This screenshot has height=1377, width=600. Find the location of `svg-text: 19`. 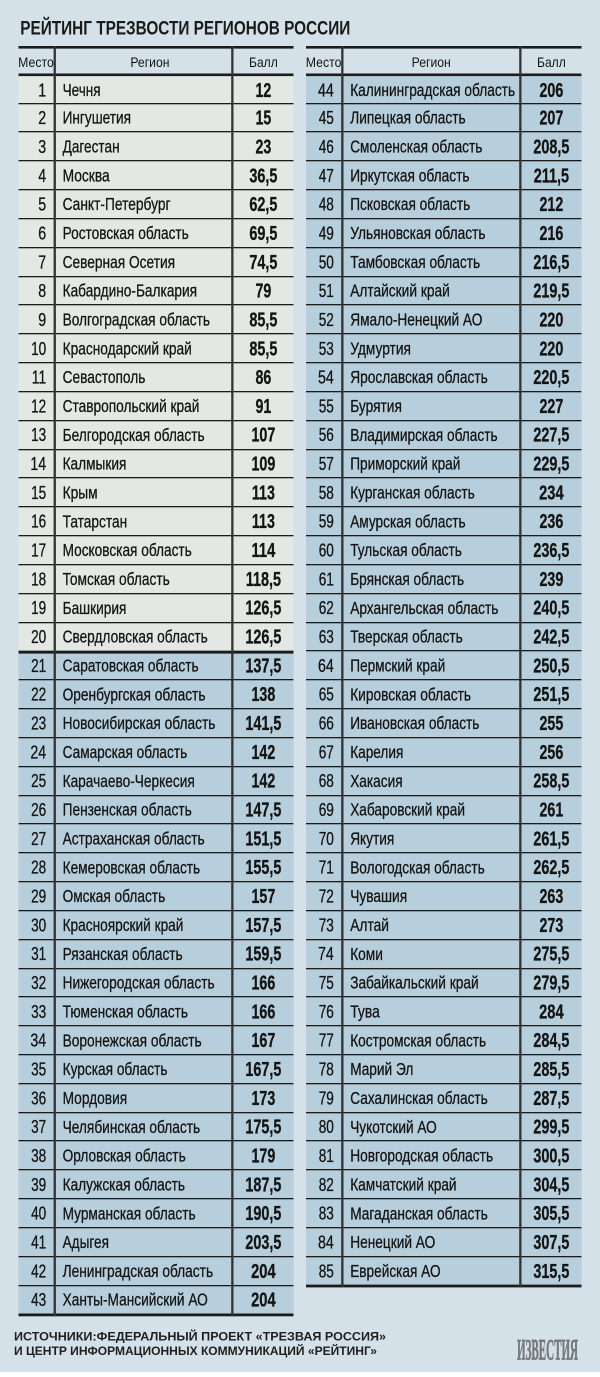

svg-text: 19 is located at coordinates (38, 607).